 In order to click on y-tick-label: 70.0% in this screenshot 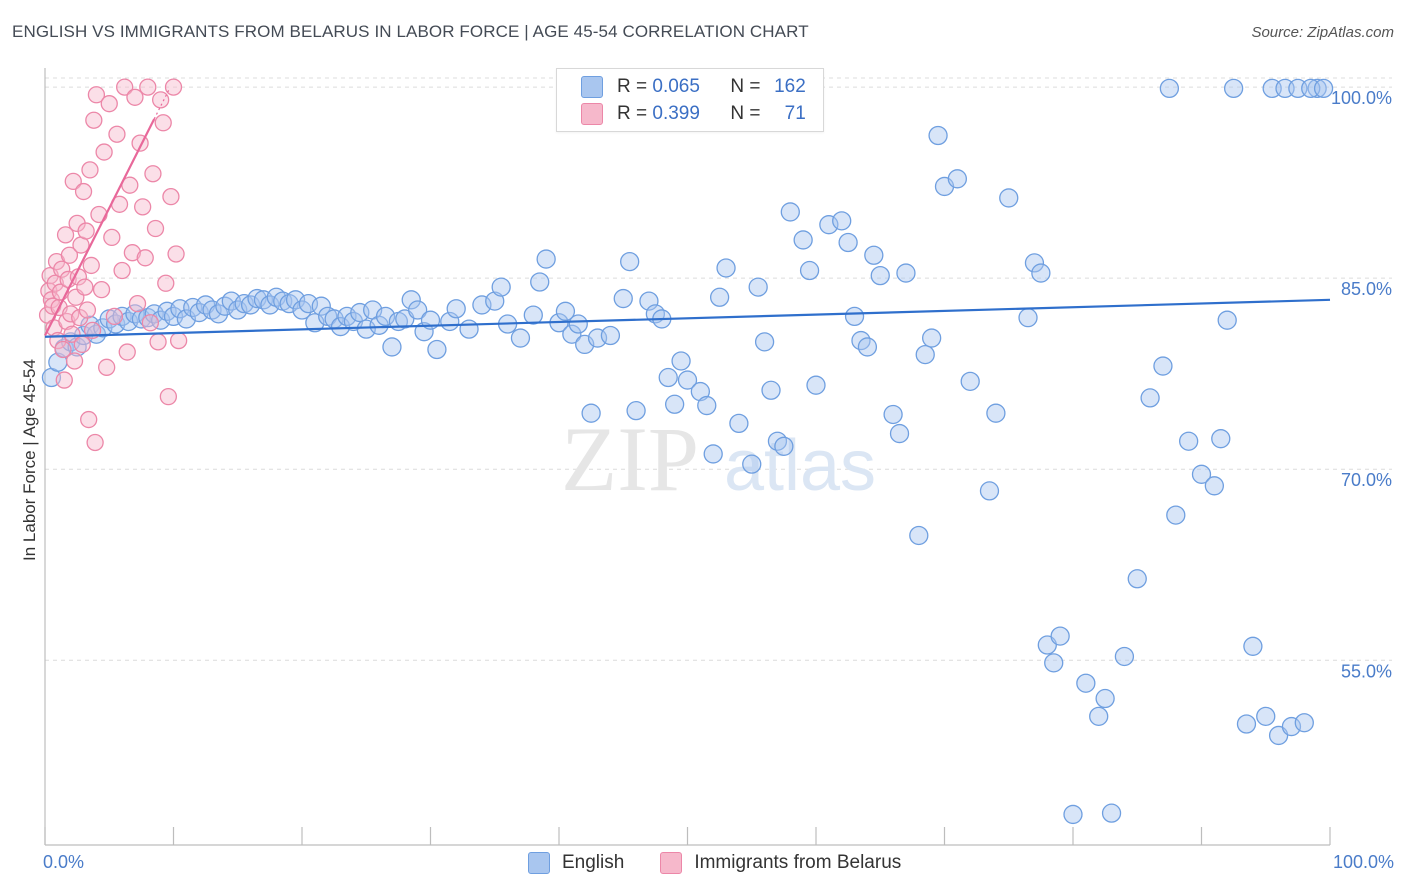, I will do `click(1366, 480)`.